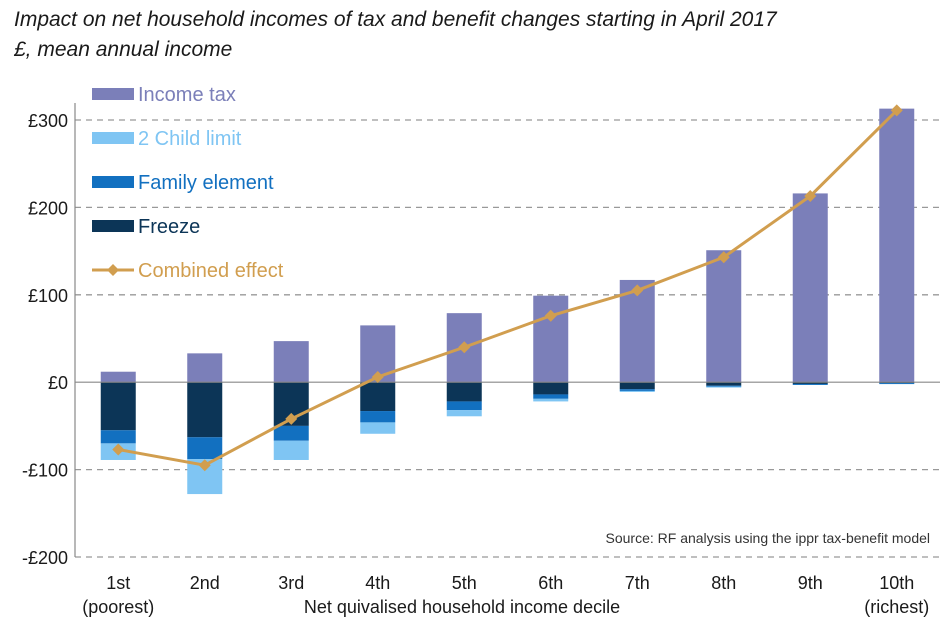 The width and height of the screenshot is (945, 622). I want to click on y-tick-labels: -£200 -£100 £0 £100 £200 £300, so click(45, 339).